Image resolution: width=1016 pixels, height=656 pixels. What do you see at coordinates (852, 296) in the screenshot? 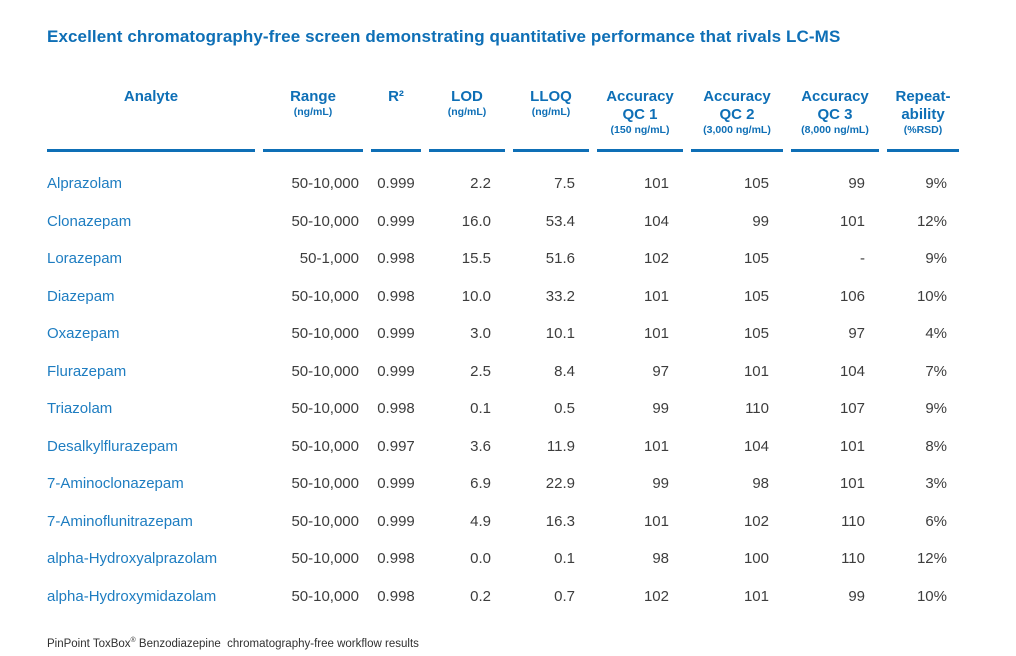
I see `value-cell: 106` at bounding box center [852, 296].